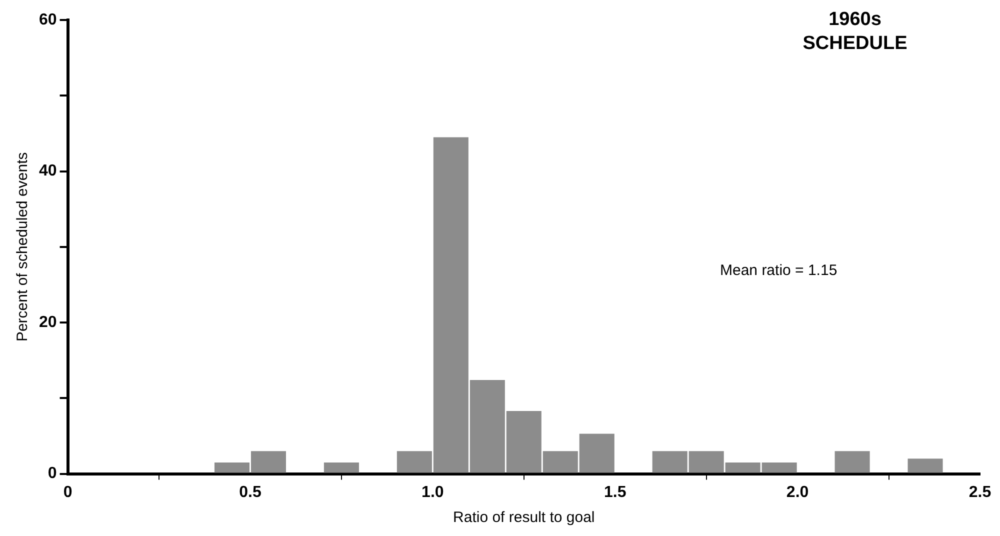 The width and height of the screenshot is (1000, 536). I want to click on y-tick-label: 20, so click(48, 322).